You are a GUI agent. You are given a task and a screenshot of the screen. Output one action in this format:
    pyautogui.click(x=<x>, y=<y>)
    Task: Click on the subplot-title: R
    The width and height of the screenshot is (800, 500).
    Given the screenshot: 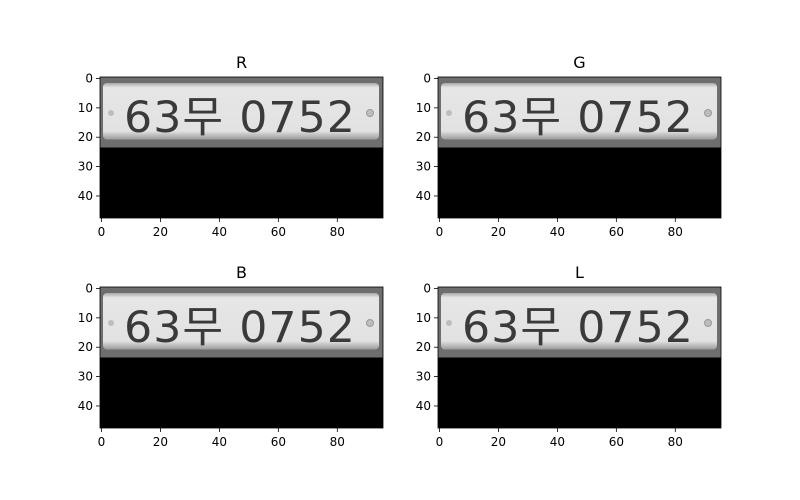 What is the action you would take?
    pyautogui.click(x=241, y=62)
    